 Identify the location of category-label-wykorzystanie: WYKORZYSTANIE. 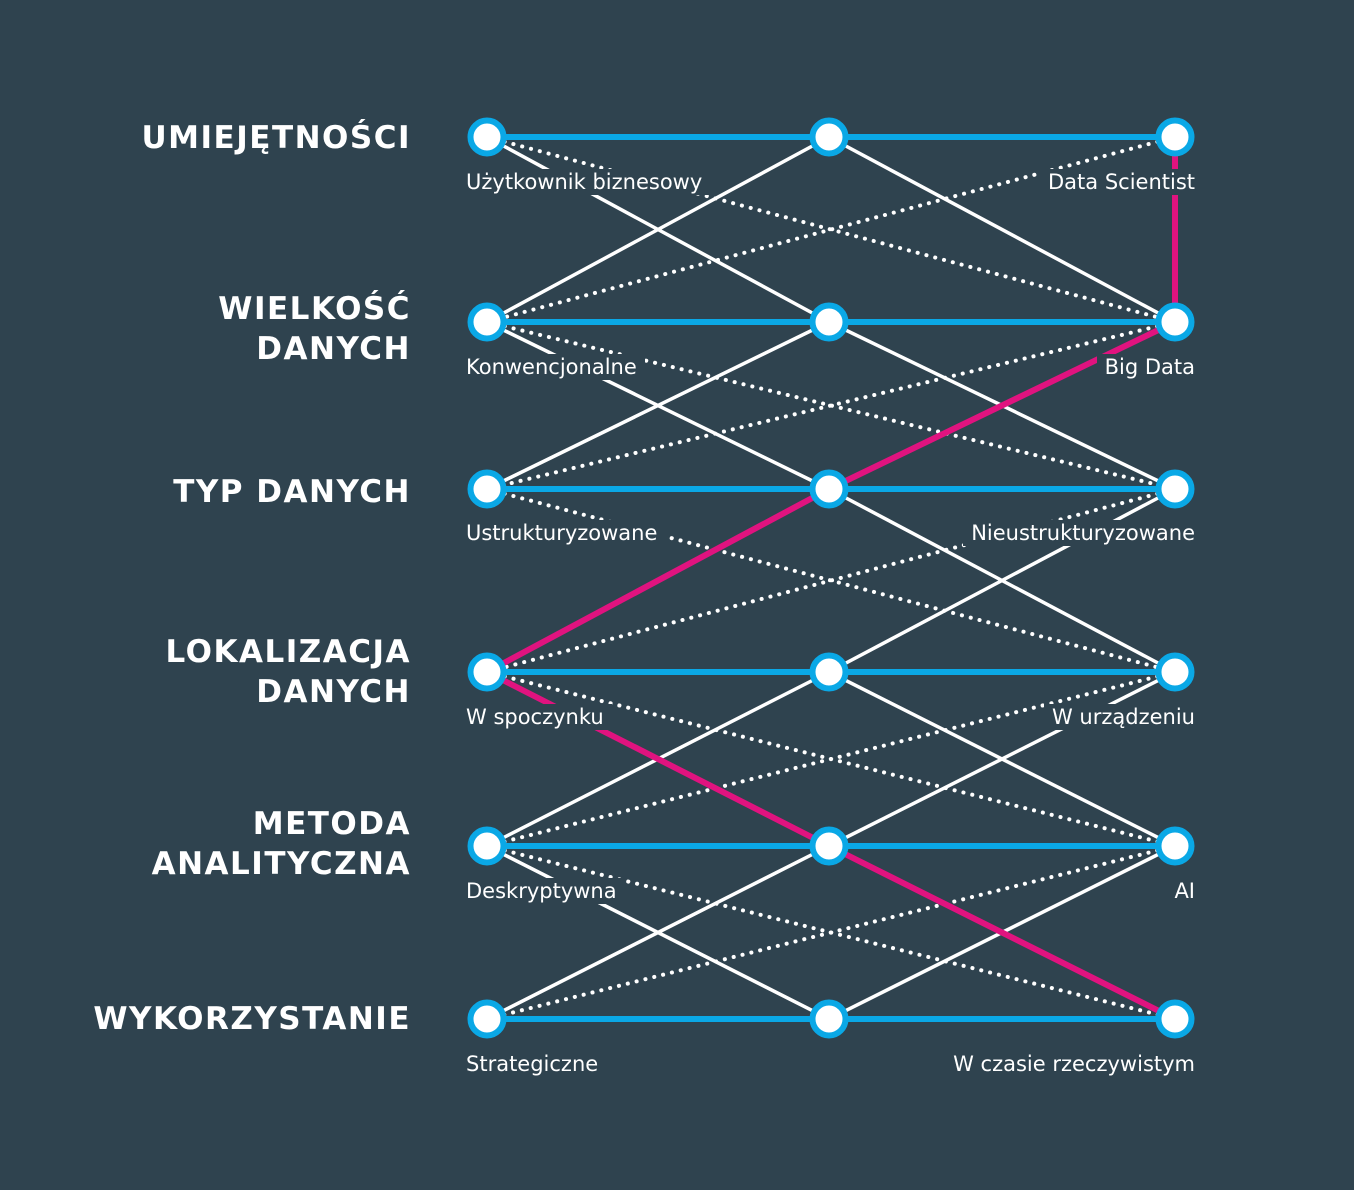
(252, 1019).